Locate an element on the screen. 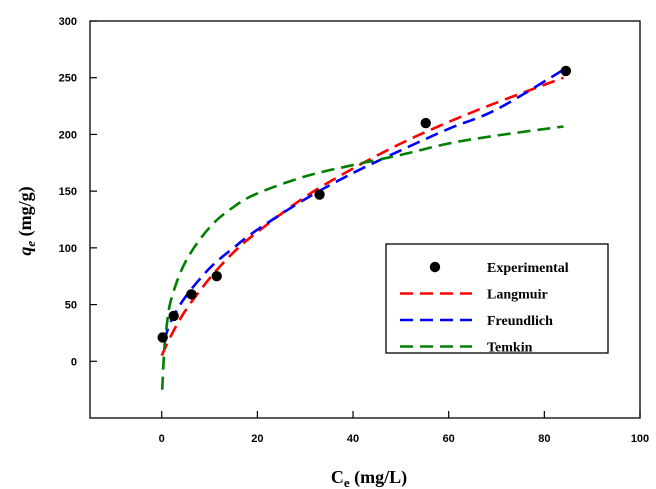 The image size is (656, 489). x-axis-ticks: 0 20 40 60 80 100 is located at coordinates (404, 428).